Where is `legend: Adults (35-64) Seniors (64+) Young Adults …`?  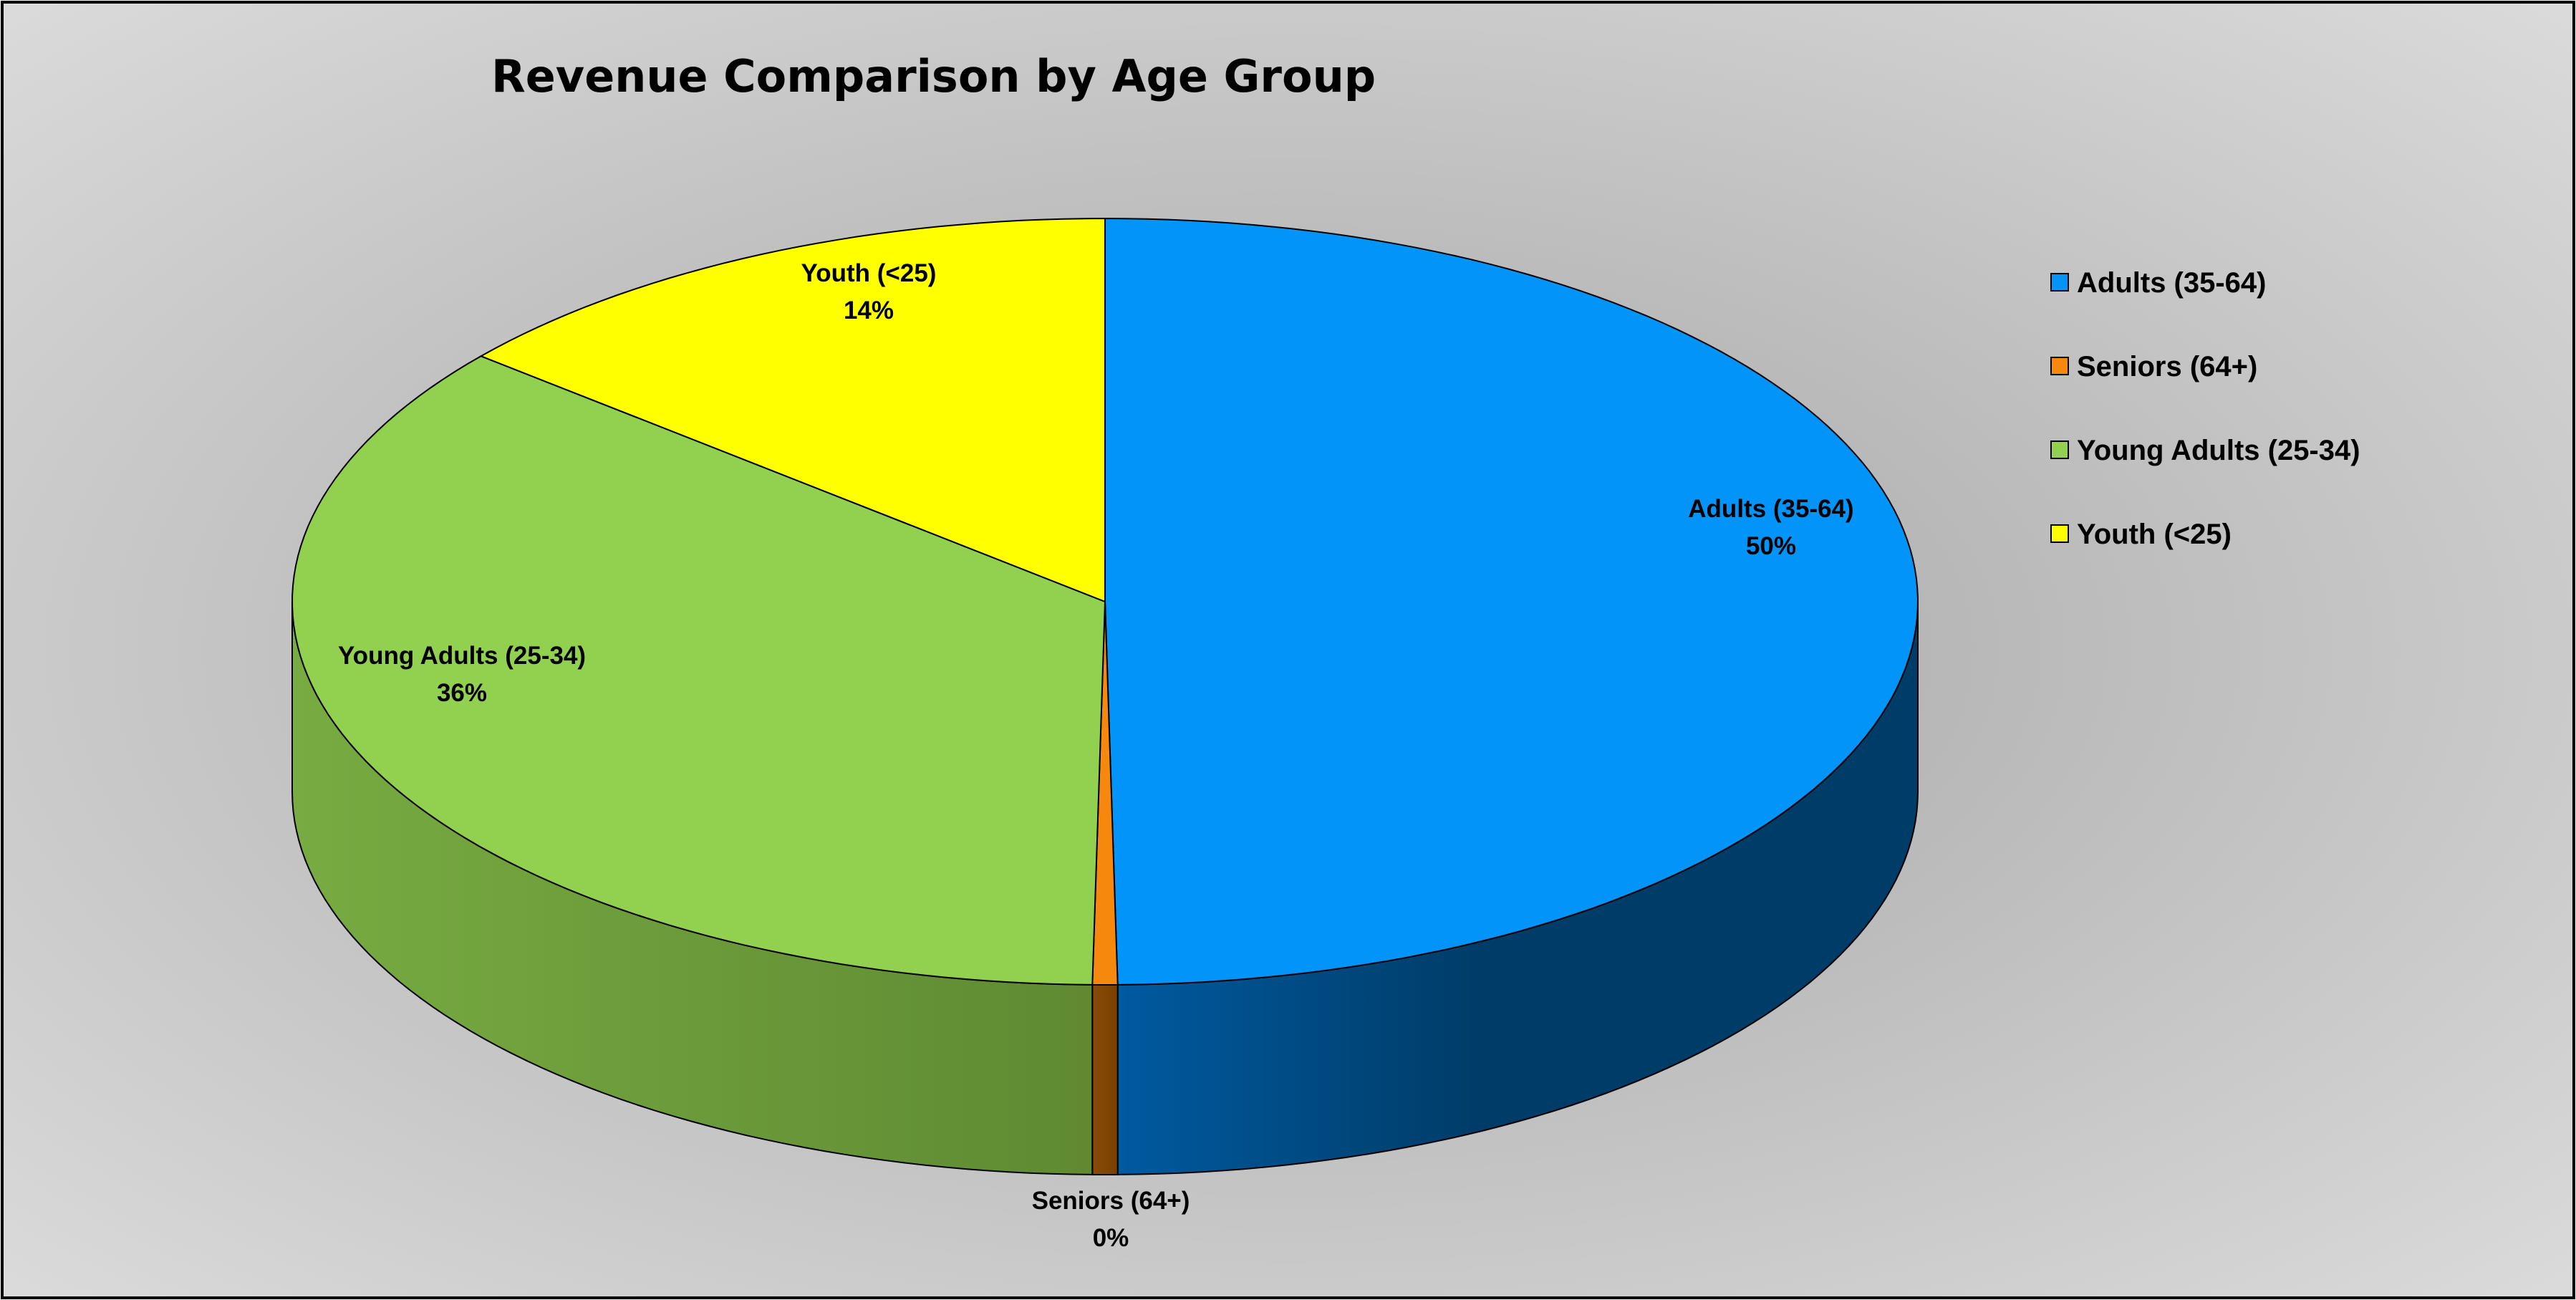
legend: Adults (35-64) Seniors (64+) Young Adults … is located at coordinates (2205, 408).